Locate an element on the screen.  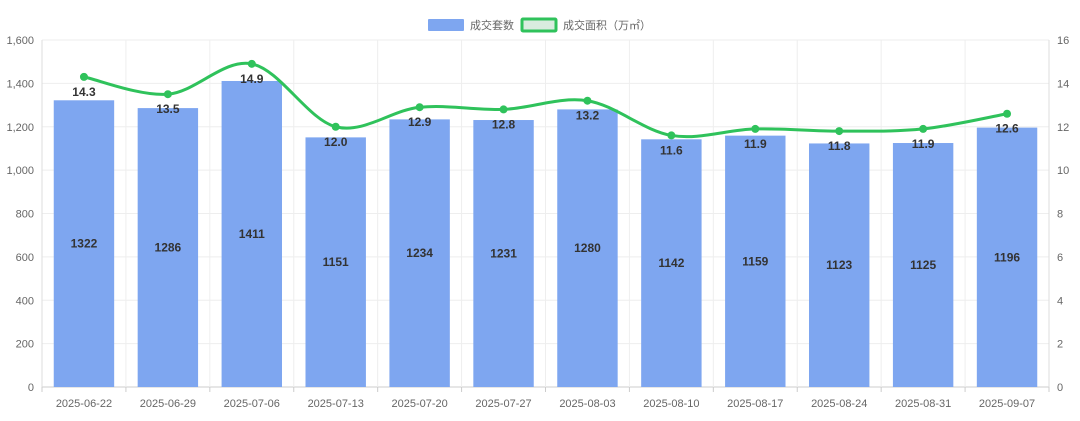
x-tick-label: 2025-08-10 is located at coordinates (671, 404).